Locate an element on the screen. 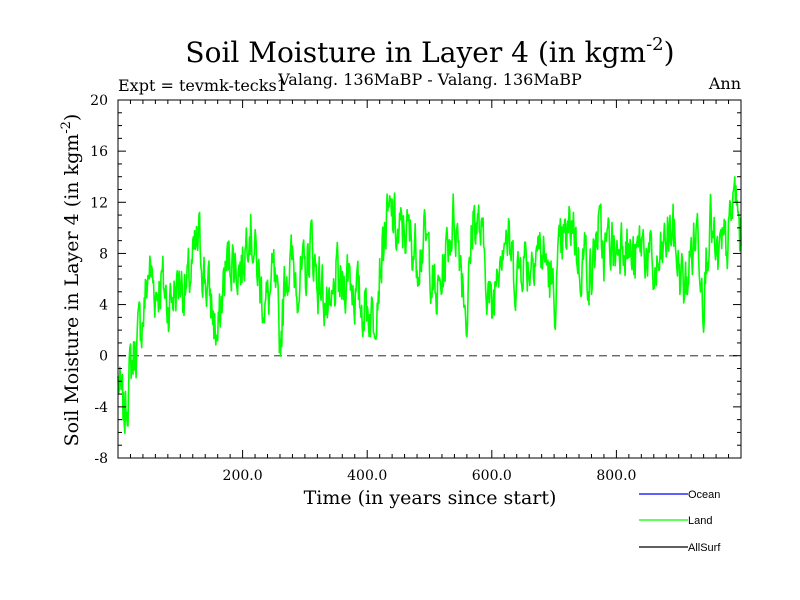 The height and width of the screenshot is (600, 800). y-axis-label: Soil Moisture in Layer 4 (in kgm-2) is located at coordinates (71, 280).